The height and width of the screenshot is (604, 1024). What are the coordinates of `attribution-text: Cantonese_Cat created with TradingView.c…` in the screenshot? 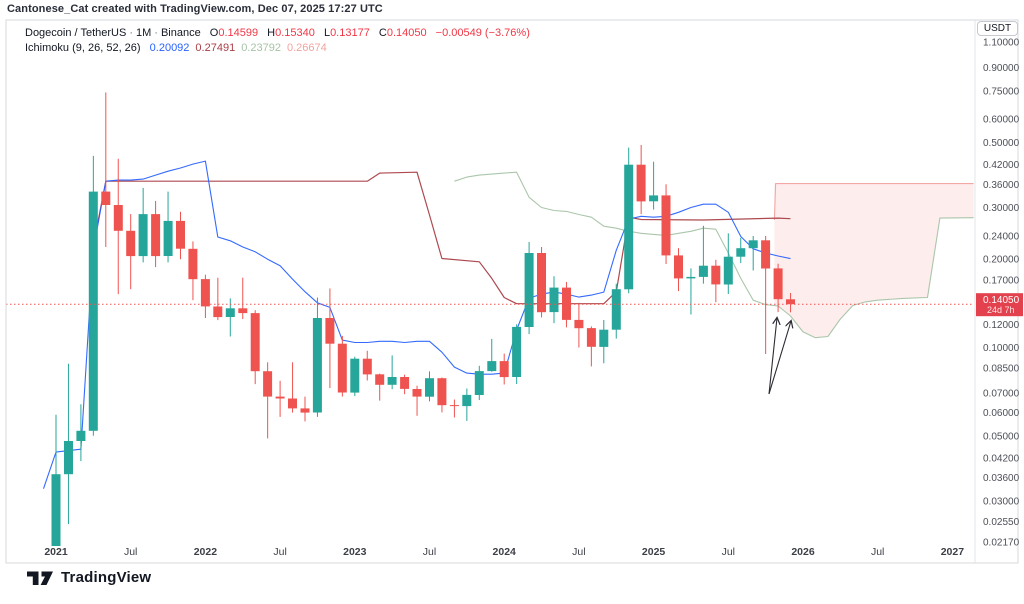 It's located at (195, 9).